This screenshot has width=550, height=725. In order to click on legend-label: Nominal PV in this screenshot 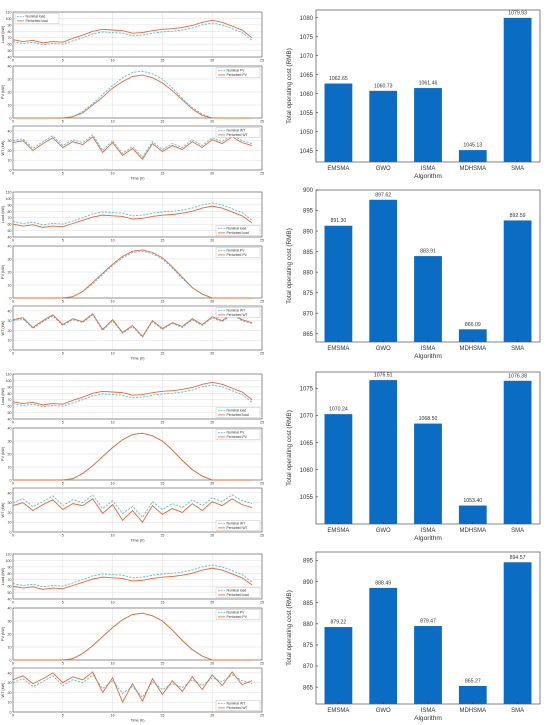, I will do `click(236, 613)`.